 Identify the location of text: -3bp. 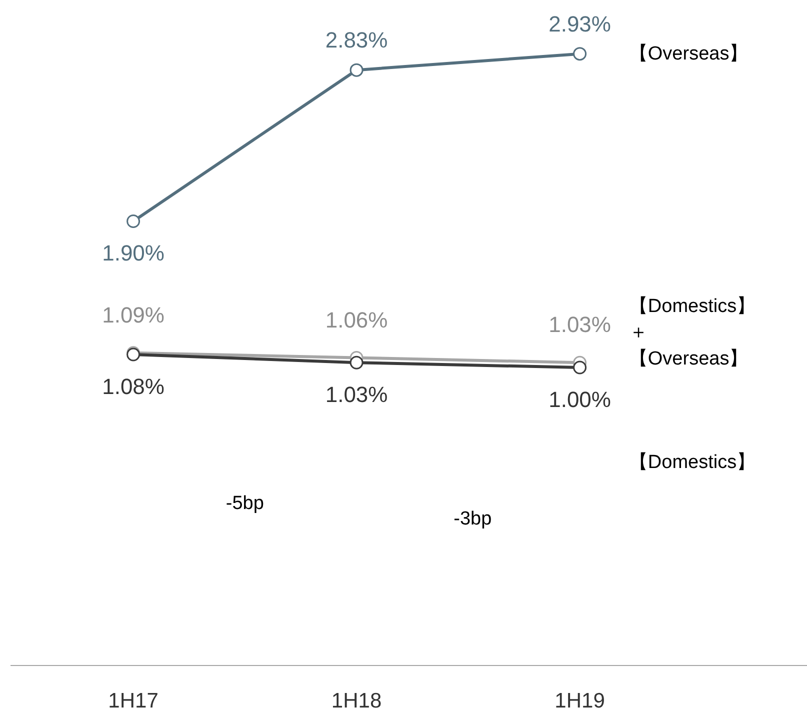
(473, 519).